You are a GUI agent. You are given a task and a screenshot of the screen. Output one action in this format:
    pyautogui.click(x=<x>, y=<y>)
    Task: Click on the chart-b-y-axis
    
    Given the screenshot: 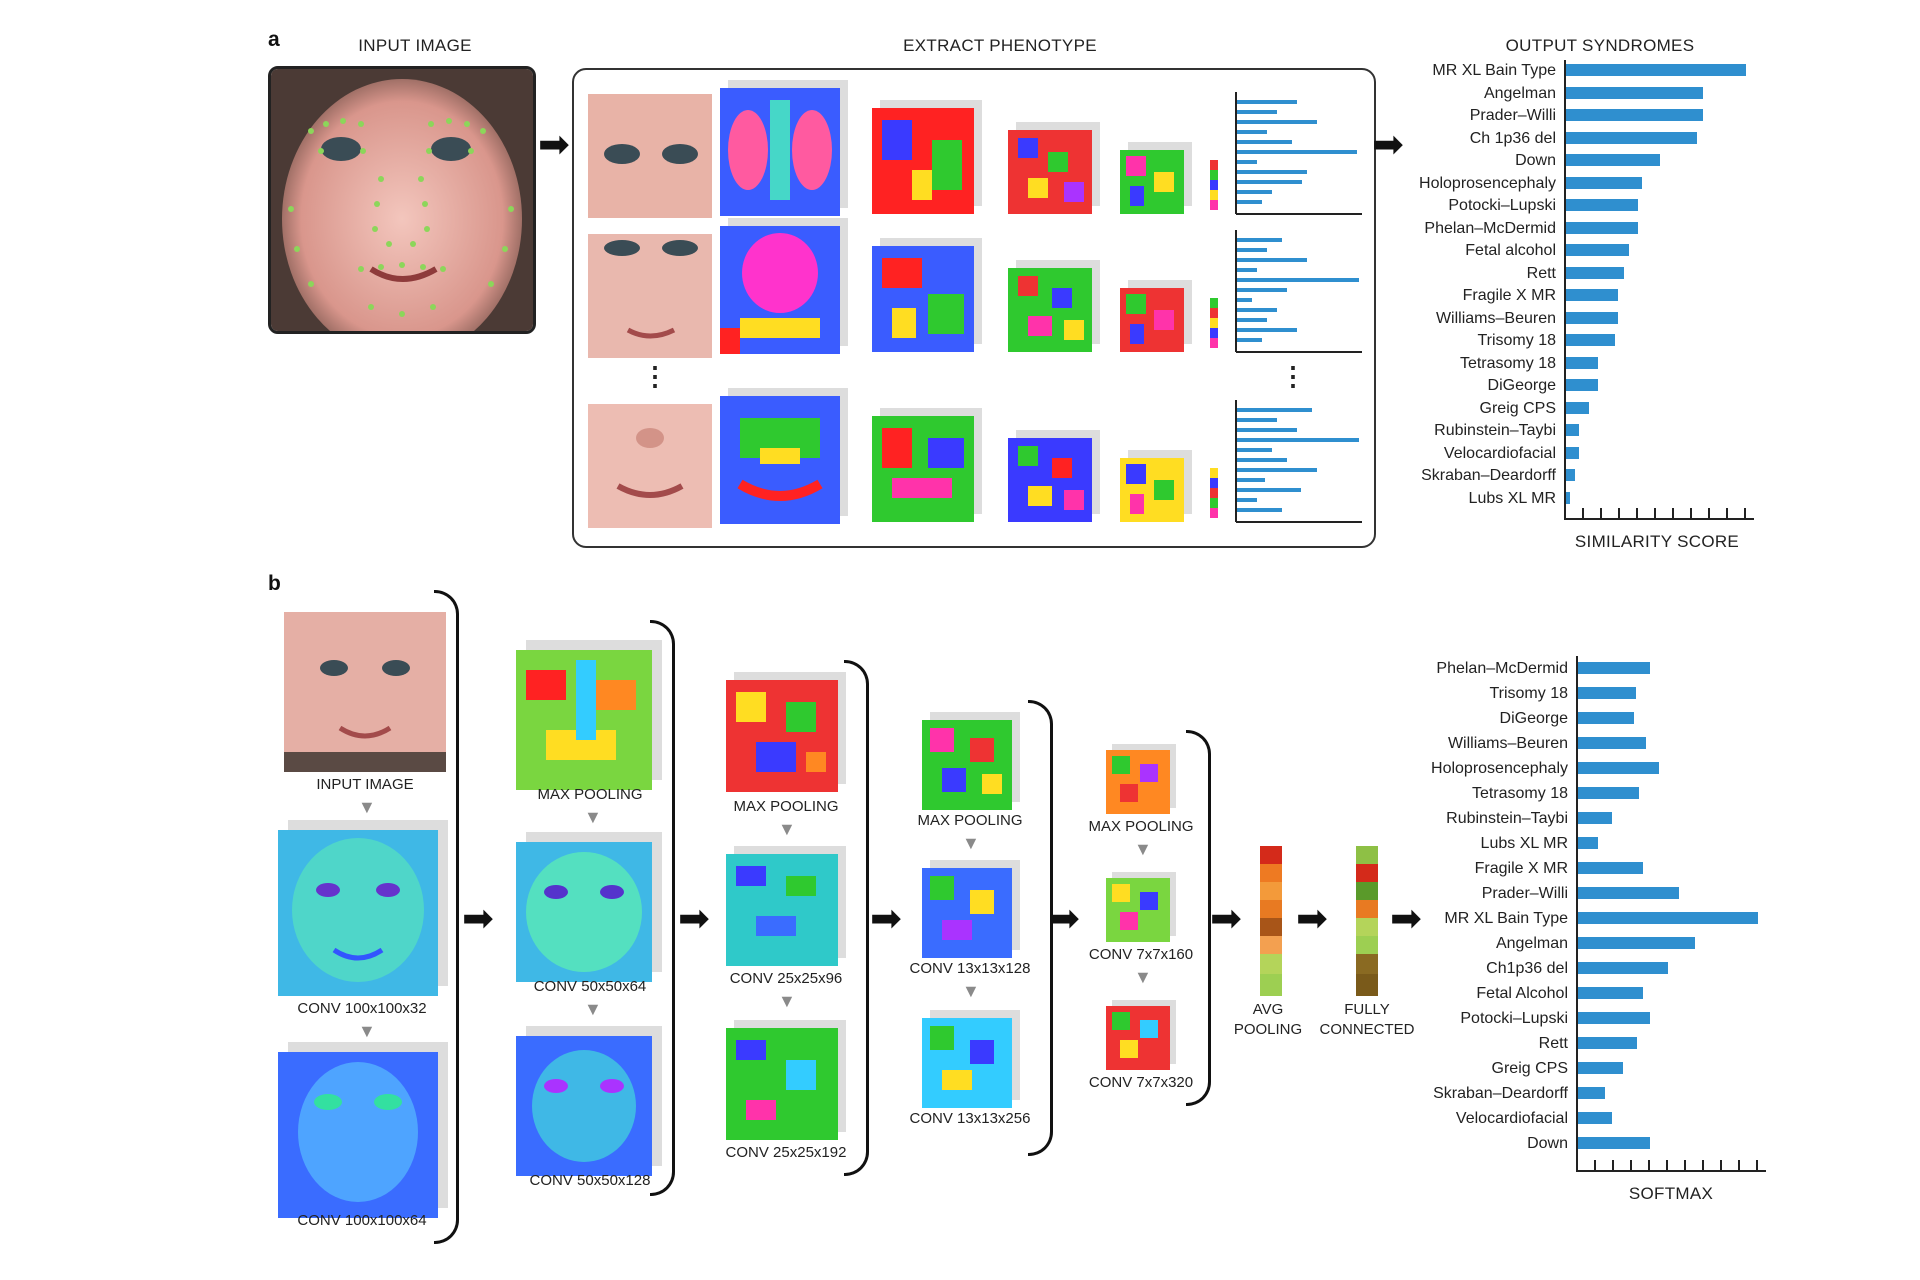 What is the action you would take?
    pyautogui.click(x=1577, y=913)
    